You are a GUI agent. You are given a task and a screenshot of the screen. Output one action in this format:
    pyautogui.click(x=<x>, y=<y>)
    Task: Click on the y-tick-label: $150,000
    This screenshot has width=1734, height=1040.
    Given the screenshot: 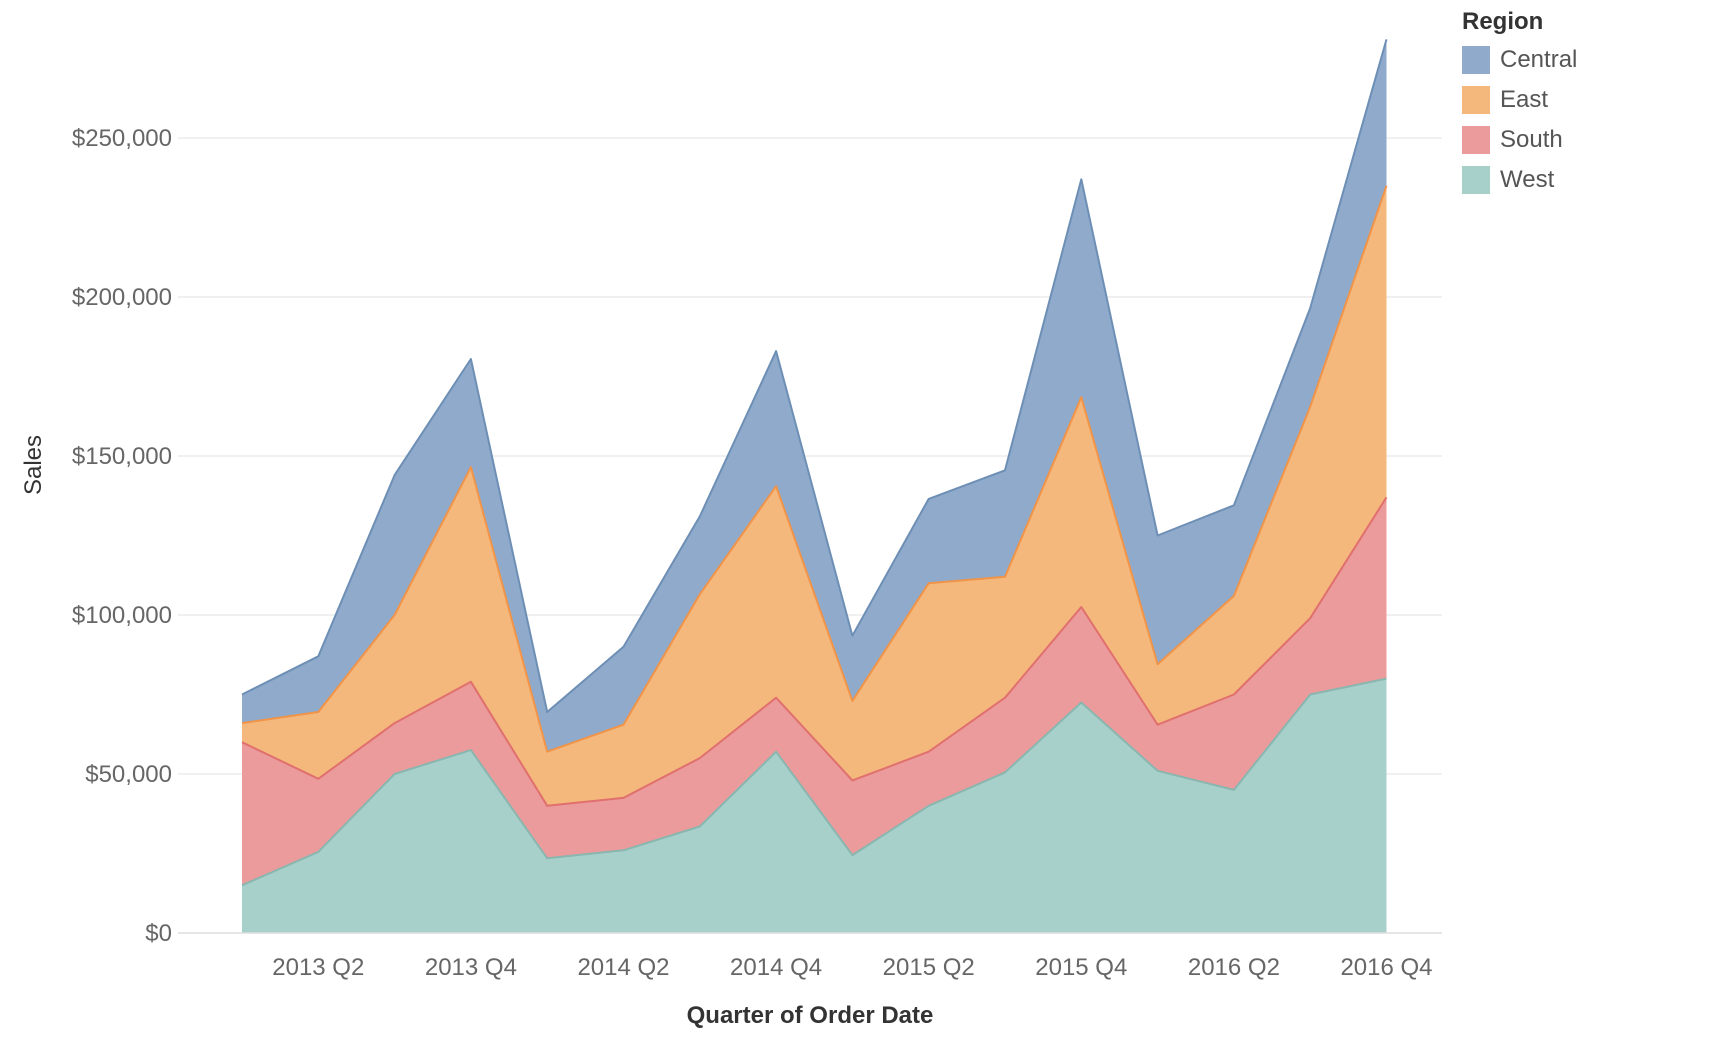 What is the action you would take?
    pyautogui.click(x=122, y=456)
    